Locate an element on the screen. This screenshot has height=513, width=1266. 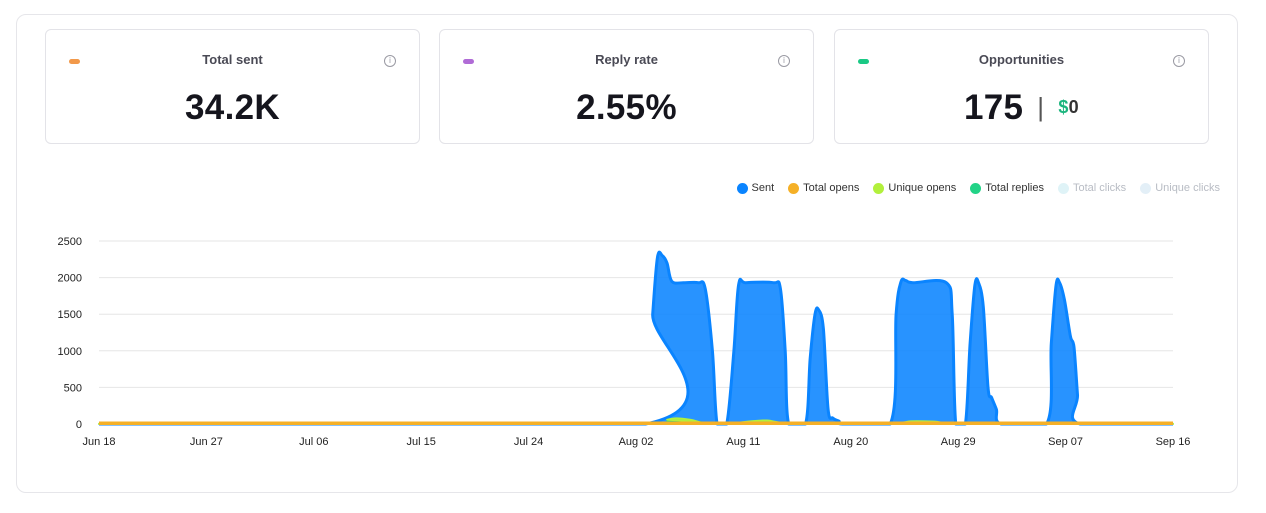
card-value: 175 | $0 is located at coordinates (1021, 108).